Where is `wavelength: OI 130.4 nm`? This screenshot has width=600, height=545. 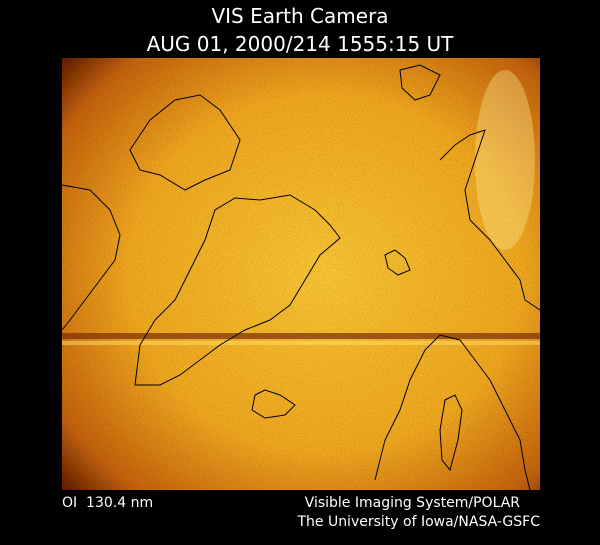
wavelength: OI 130.4 nm is located at coordinates (107, 503).